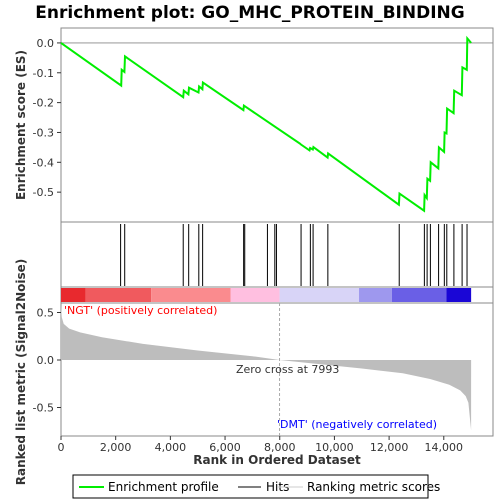 Image resolution: width=500 pixels, height=500 pixels. Describe the element at coordinates (61, 447) in the screenshot. I see `ranked-x-tick-label: 0` at that location.